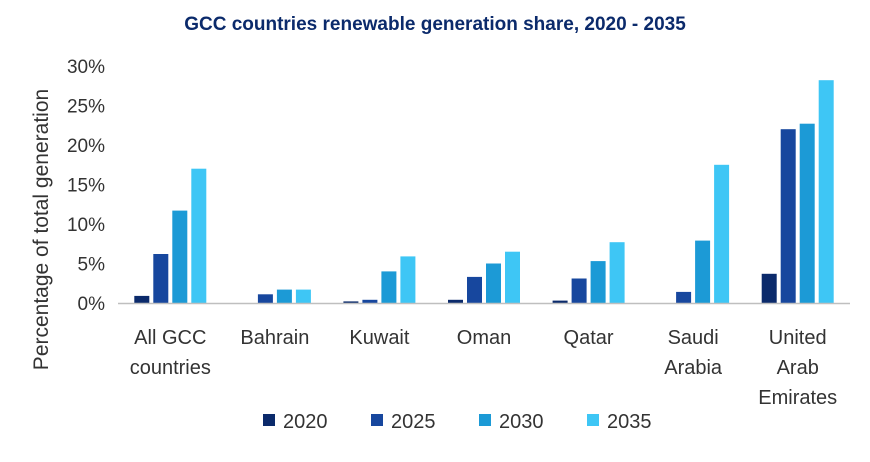 Image resolution: width=870 pixels, height=462 pixels. What do you see at coordinates (86, 186) in the screenshot?
I see `y-tick-label: 15%` at bounding box center [86, 186].